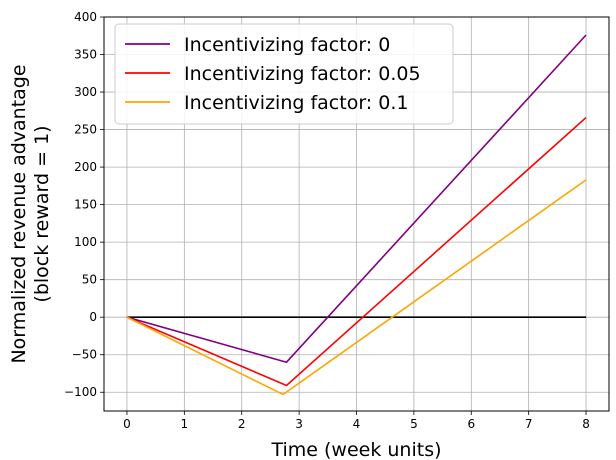 Image resolution: width=616 pixels, height=460 pixels. What do you see at coordinates (85, 92) in the screenshot?
I see `y-tick-label: 300` at bounding box center [85, 92].